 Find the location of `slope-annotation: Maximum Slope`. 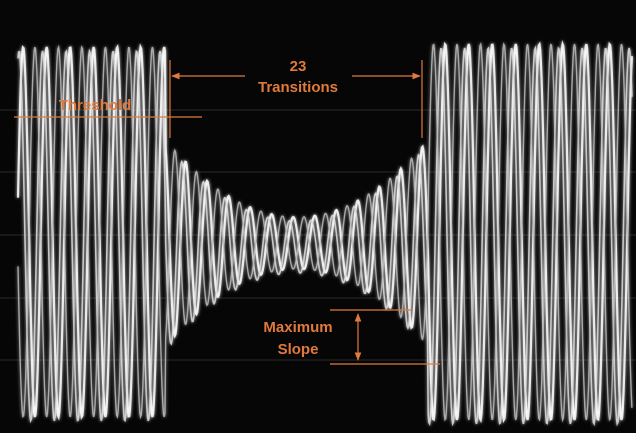

slope-annotation: Maximum Slope is located at coordinates (351, 337).